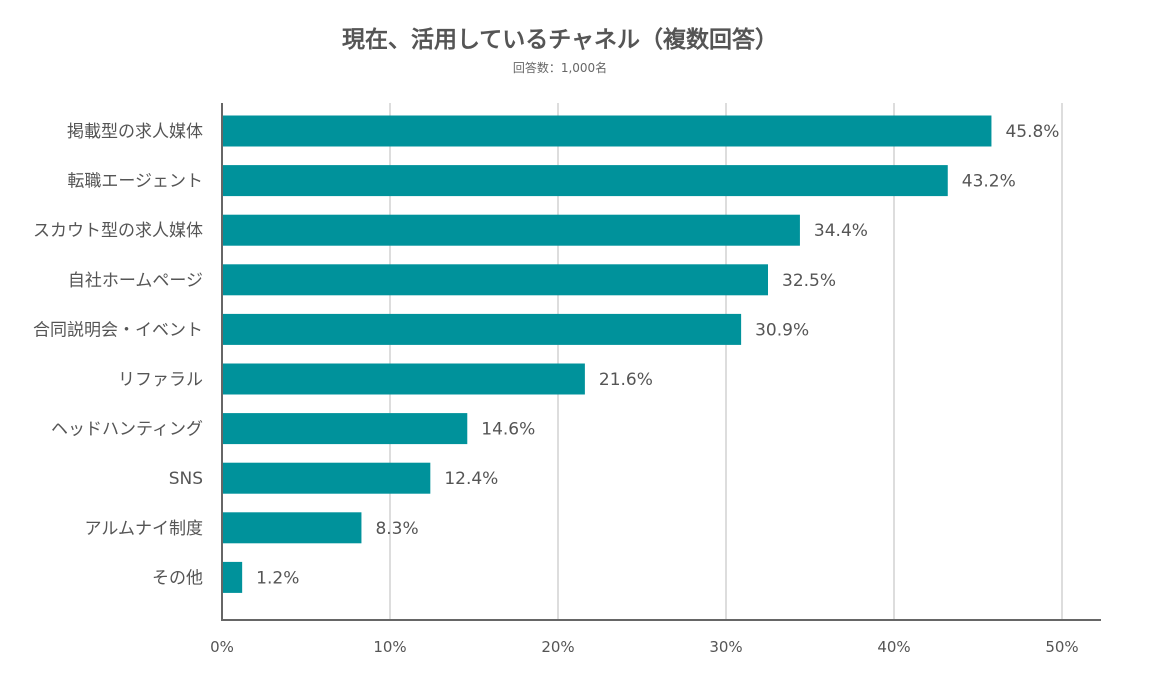 The height and width of the screenshot is (697, 1156). Describe the element at coordinates (135, 281) in the screenshot. I see `category-label: 自社ホームページ` at that location.